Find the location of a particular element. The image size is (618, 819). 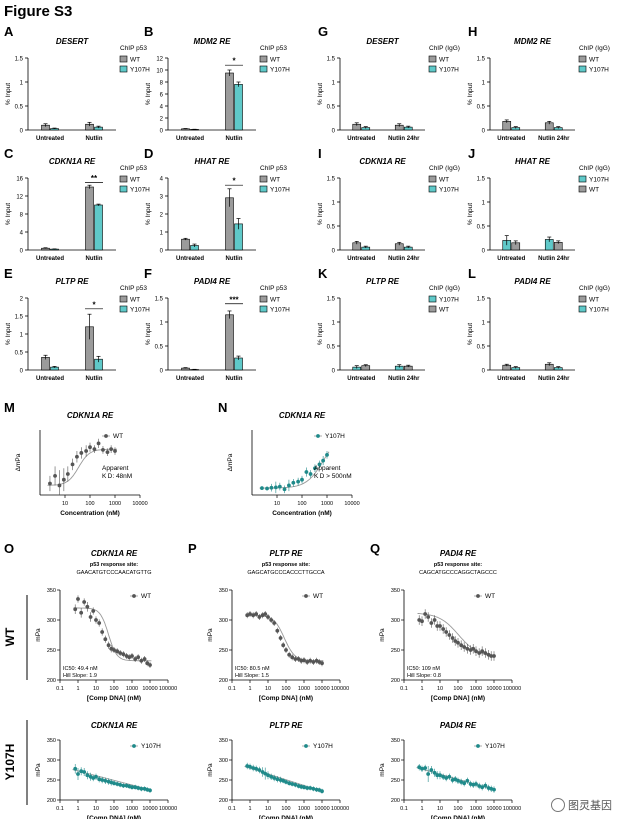

y-tick-label: 200 is located at coordinates (395, 801).